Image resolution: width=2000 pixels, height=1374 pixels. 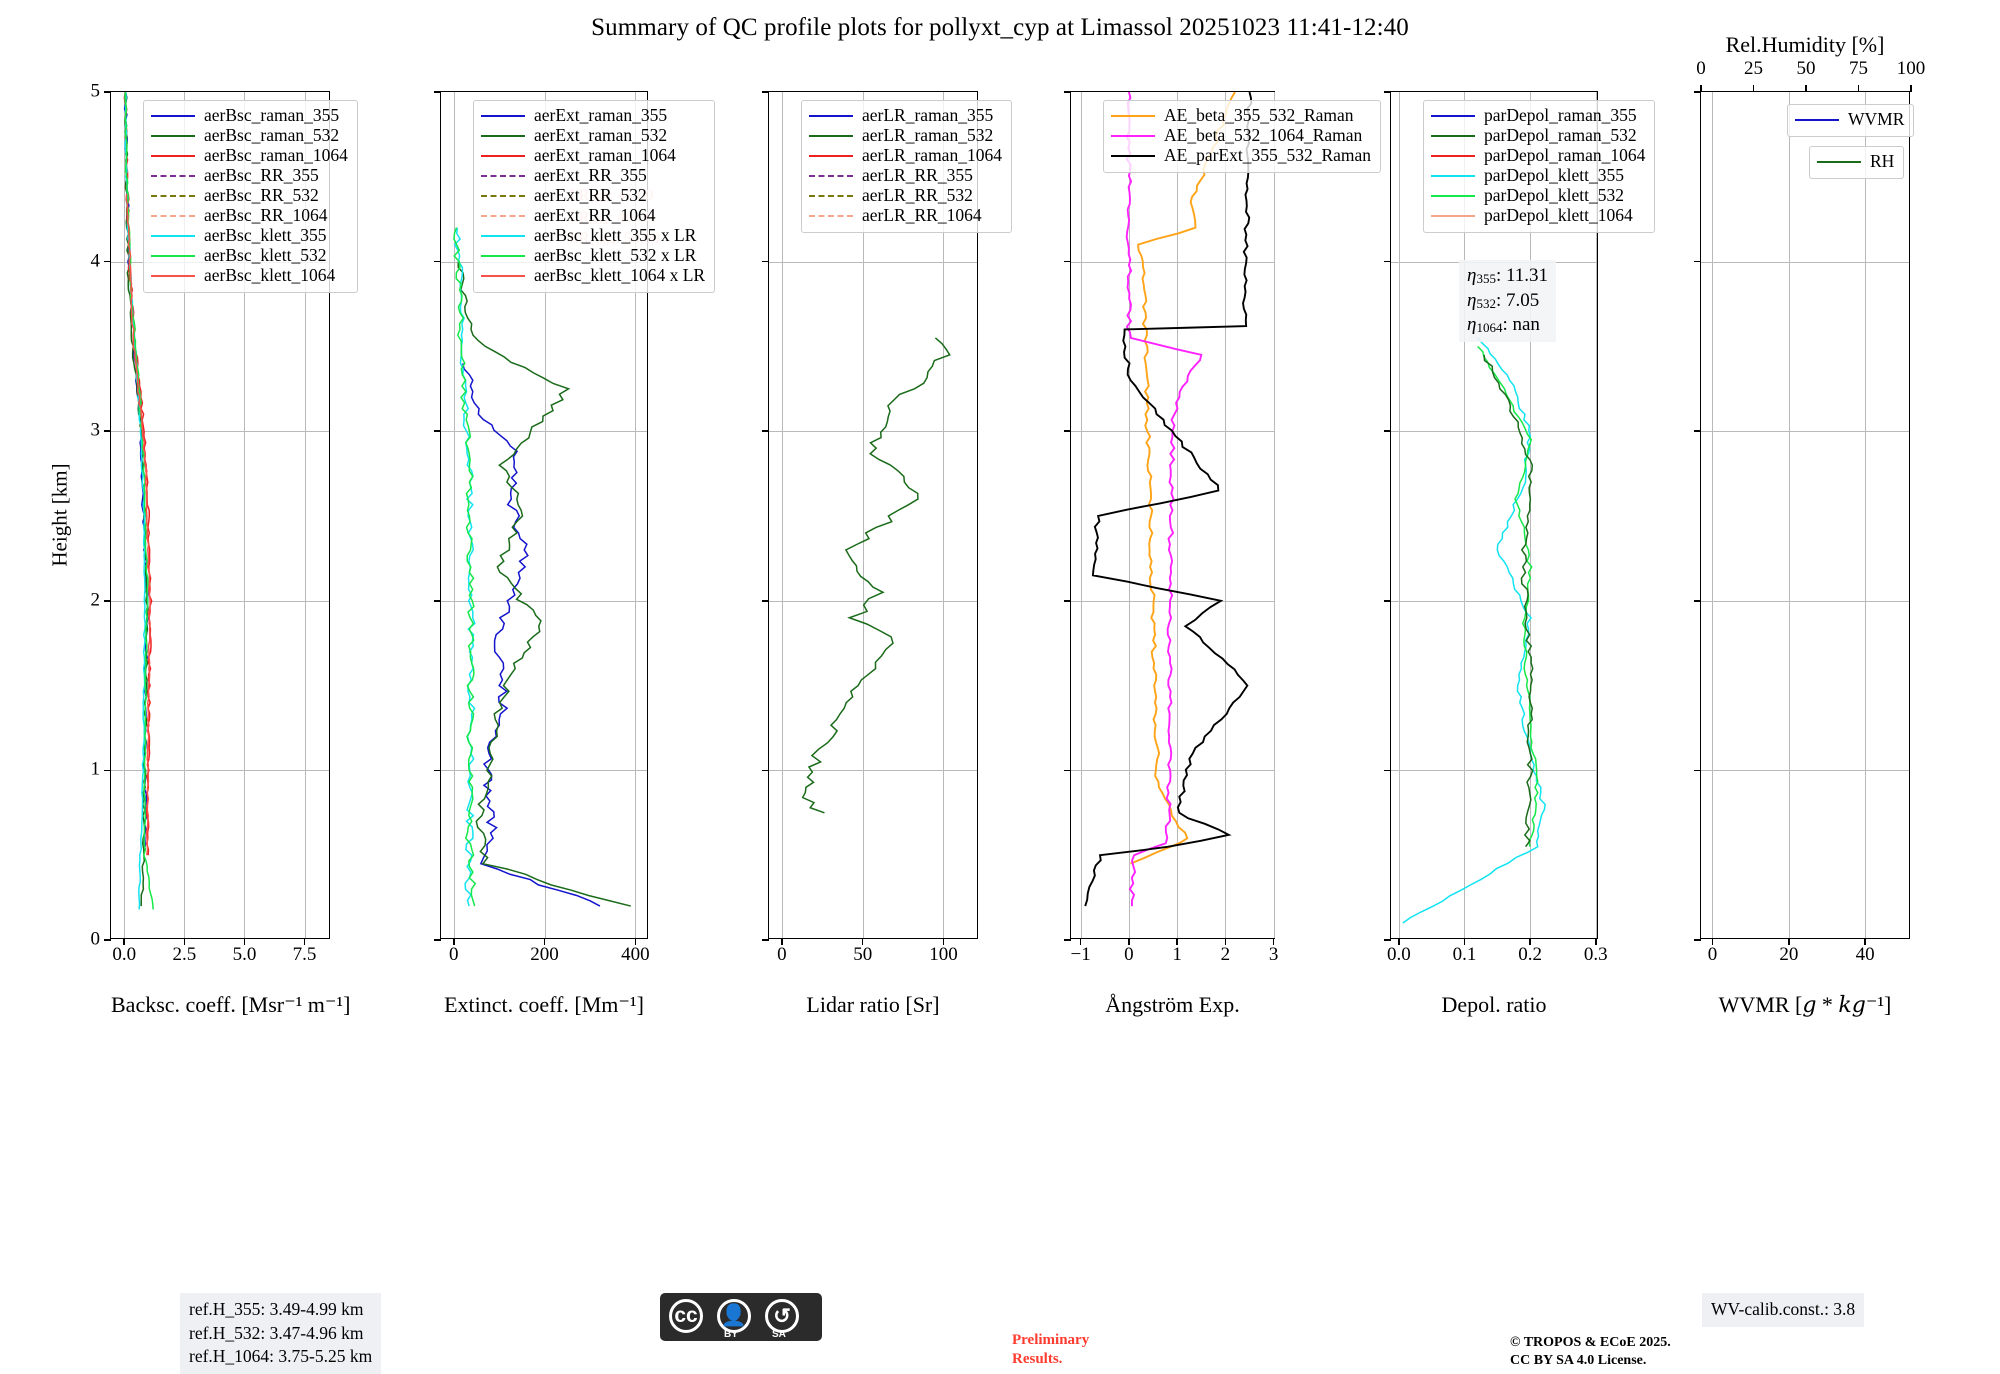 What do you see at coordinates (249, 116) in the screenshot?
I see `legend-row: aerBsc_raman_355` at bounding box center [249, 116].